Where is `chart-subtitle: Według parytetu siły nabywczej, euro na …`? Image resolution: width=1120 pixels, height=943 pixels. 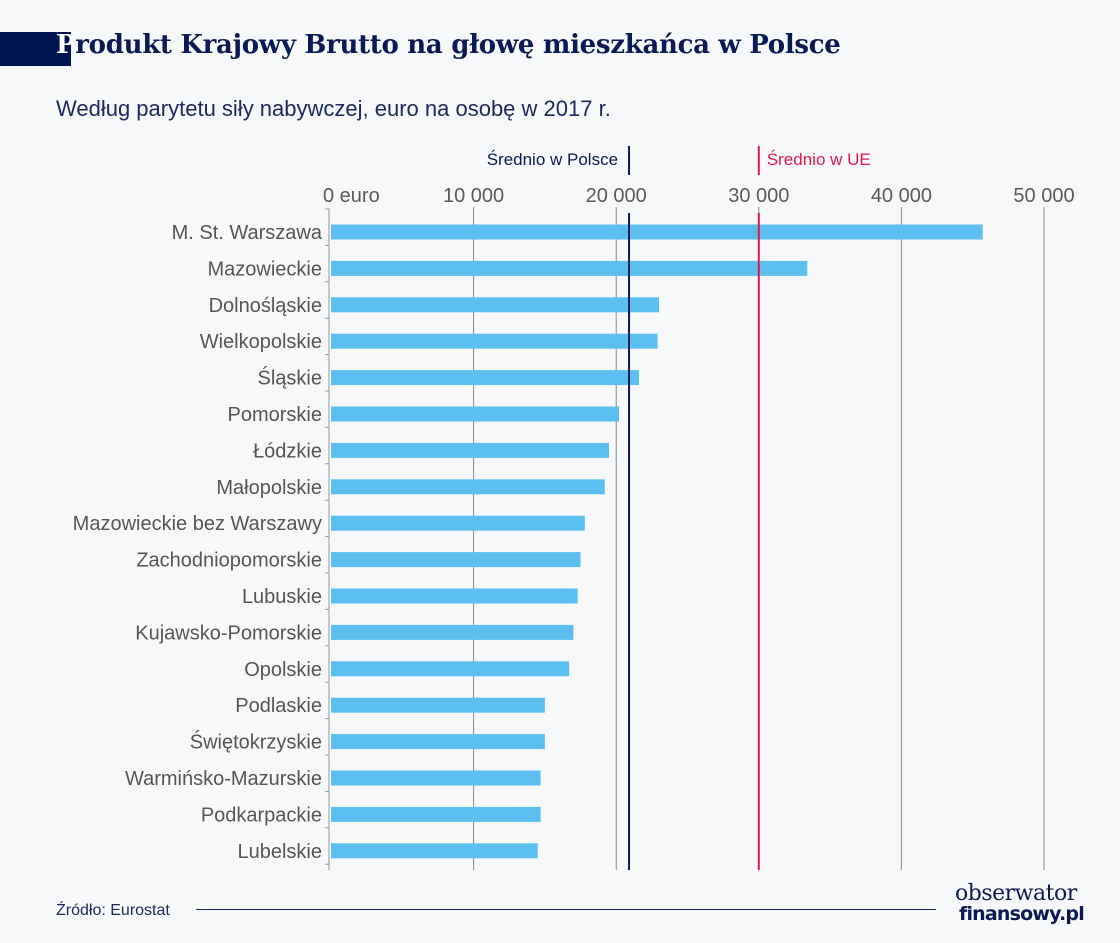
chart-subtitle: Według parytetu siły nabywczej, euro na … is located at coordinates (333, 108).